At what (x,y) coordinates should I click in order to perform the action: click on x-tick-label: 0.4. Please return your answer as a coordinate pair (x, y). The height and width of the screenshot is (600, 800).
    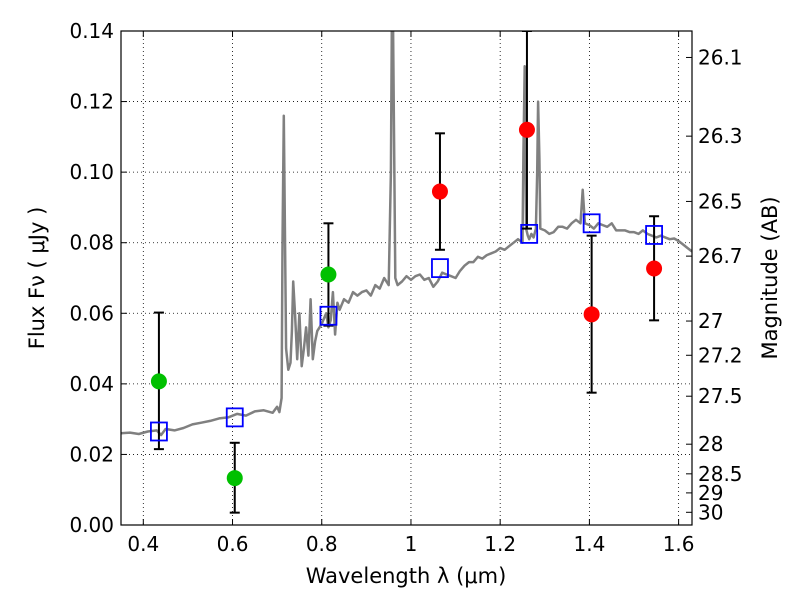
    Looking at the image, I should click on (143, 544).